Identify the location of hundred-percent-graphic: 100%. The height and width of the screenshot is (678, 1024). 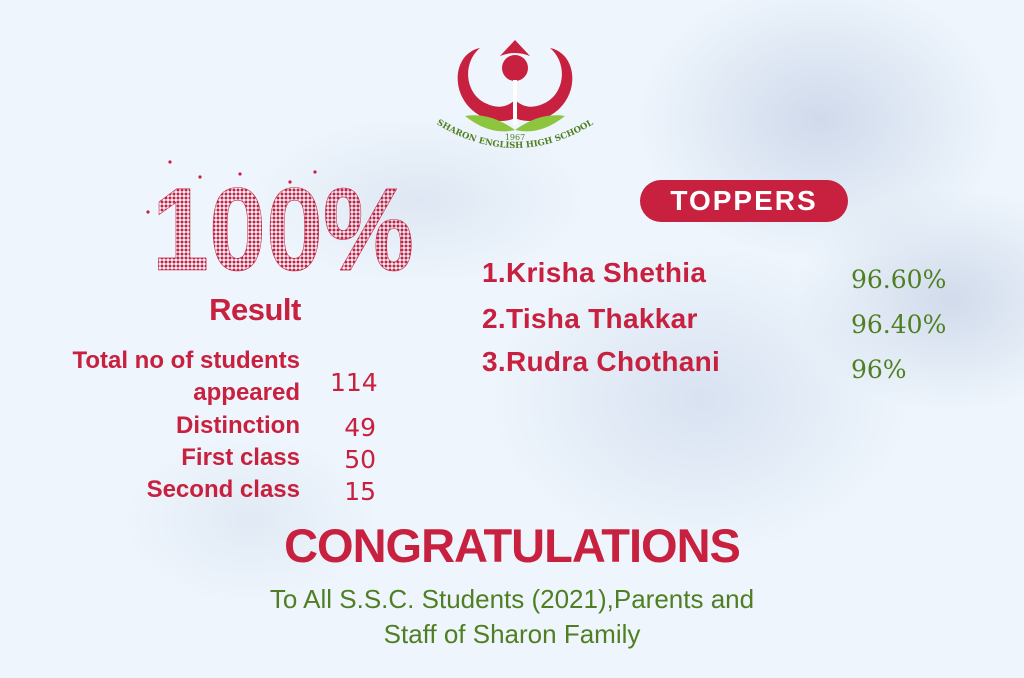
(280, 218).